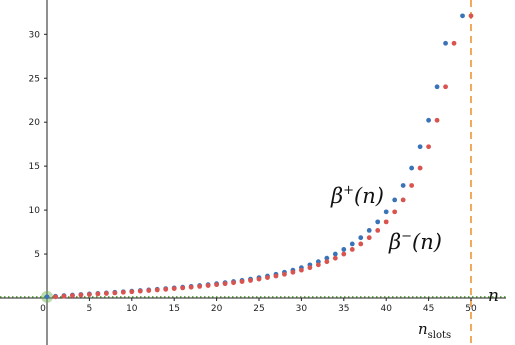 Image resolution: width=515 pixels, height=345 pixels. I want to click on n-slots-main: n, so click(423, 329).